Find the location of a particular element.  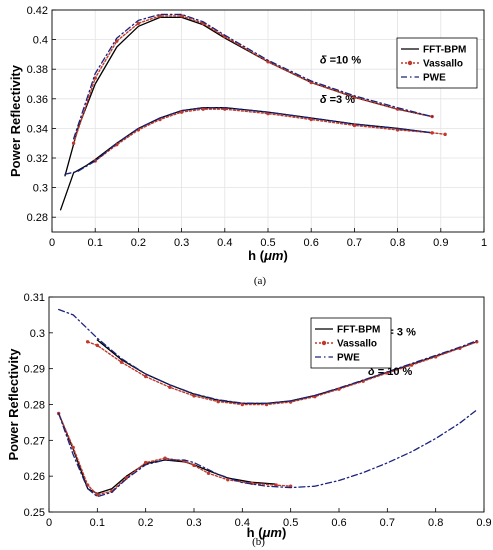

y-tick-label: 0.4 is located at coordinates (40, 41).